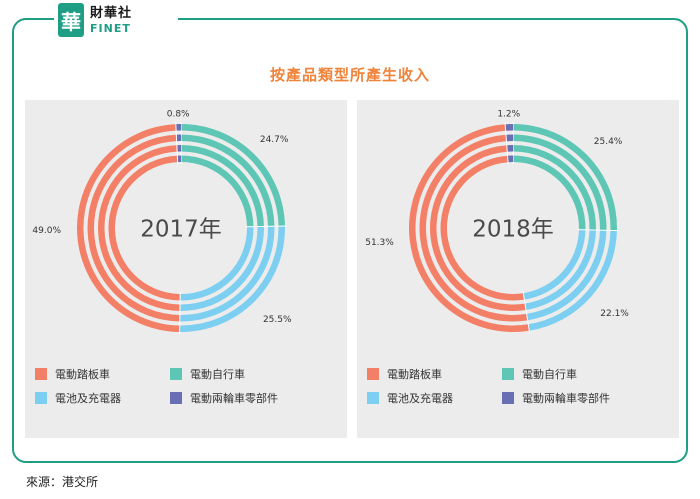 This screenshot has height=499, width=700. I want to click on value-label-parts: 1.2%, so click(508, 115).